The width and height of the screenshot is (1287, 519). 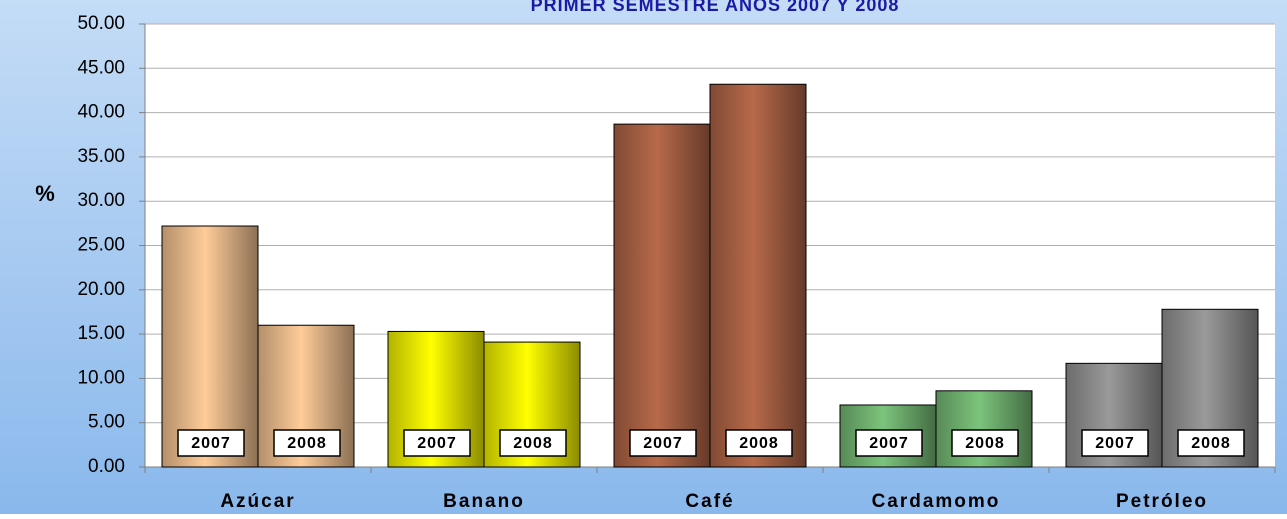 I want to click on x-tick-label: Petróleo, so click(x=1162, y=501).